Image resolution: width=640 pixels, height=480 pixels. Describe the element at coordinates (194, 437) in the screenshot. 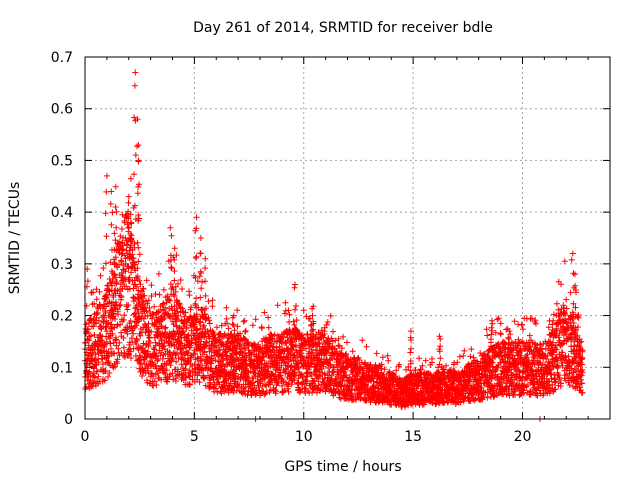

I see `x-tick-label: 5` at that location.